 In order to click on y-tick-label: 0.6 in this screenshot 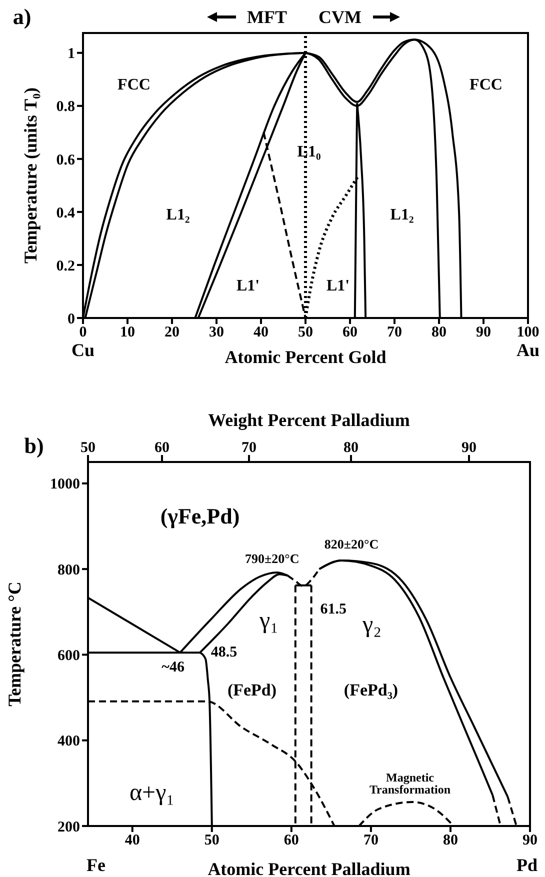, I will do `click(66, 160)`.